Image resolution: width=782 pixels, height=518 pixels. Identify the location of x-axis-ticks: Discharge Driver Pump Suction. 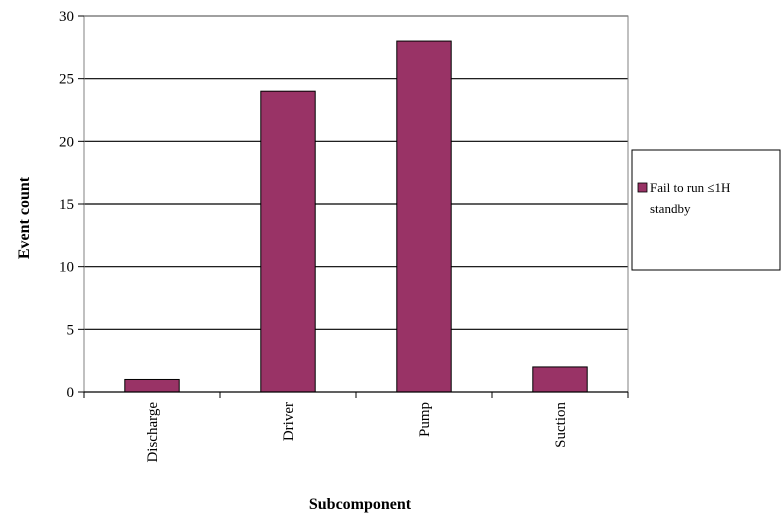
(356, 427).